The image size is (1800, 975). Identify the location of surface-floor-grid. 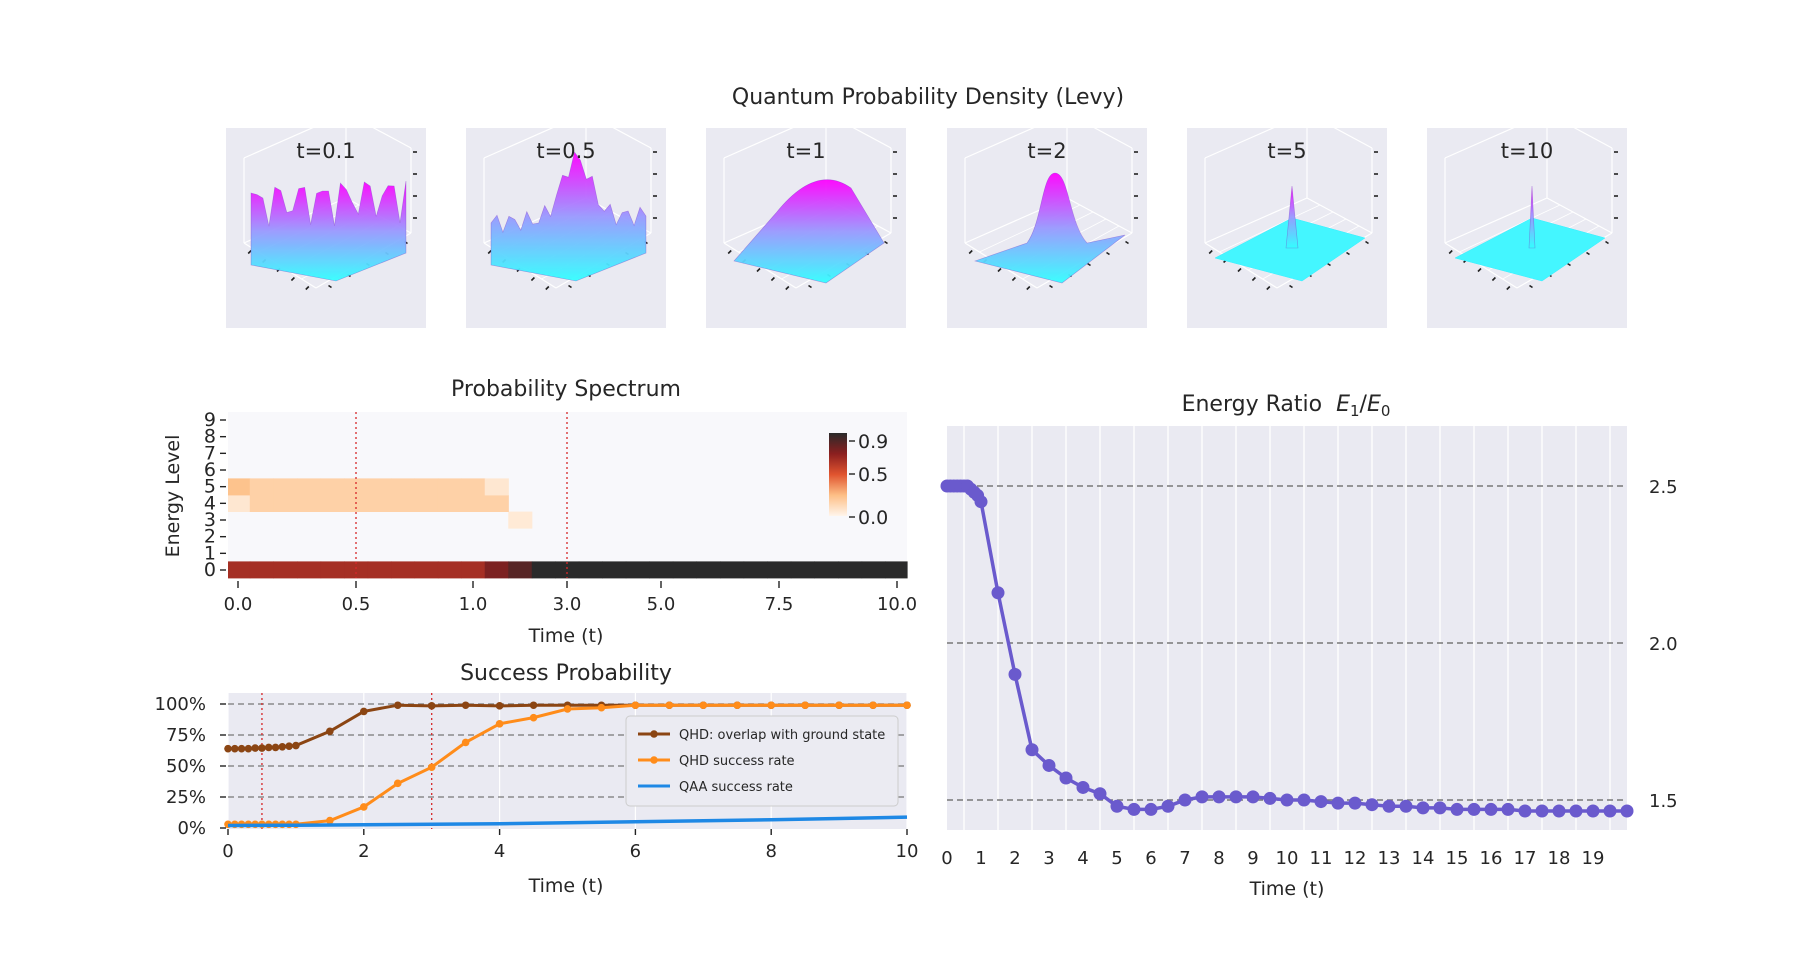
(1510, 228).